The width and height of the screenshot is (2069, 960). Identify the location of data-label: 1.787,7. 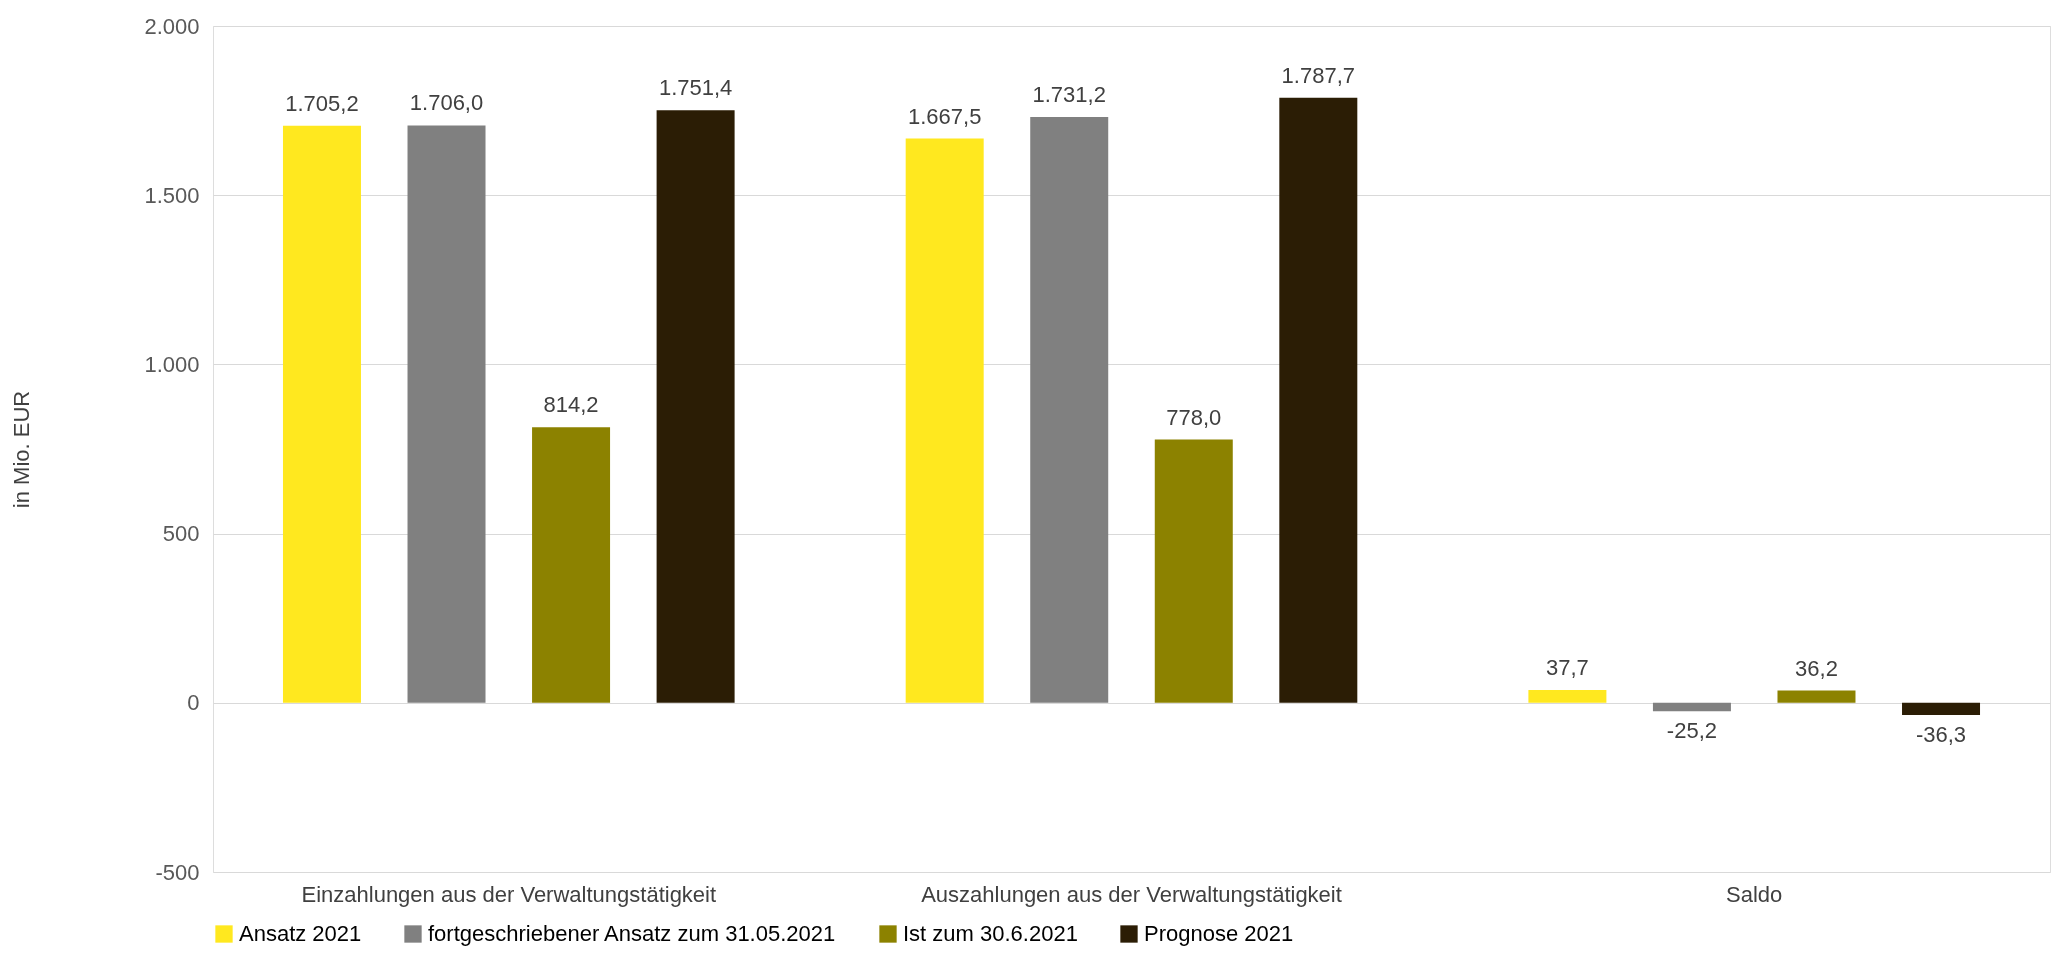
(1318, 75).